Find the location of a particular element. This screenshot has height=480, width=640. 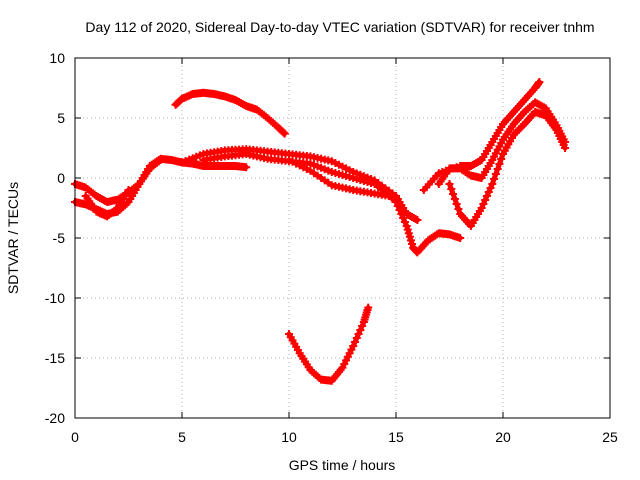

x-axis-label: GPS time / hours is located at coordinates (342, 465).